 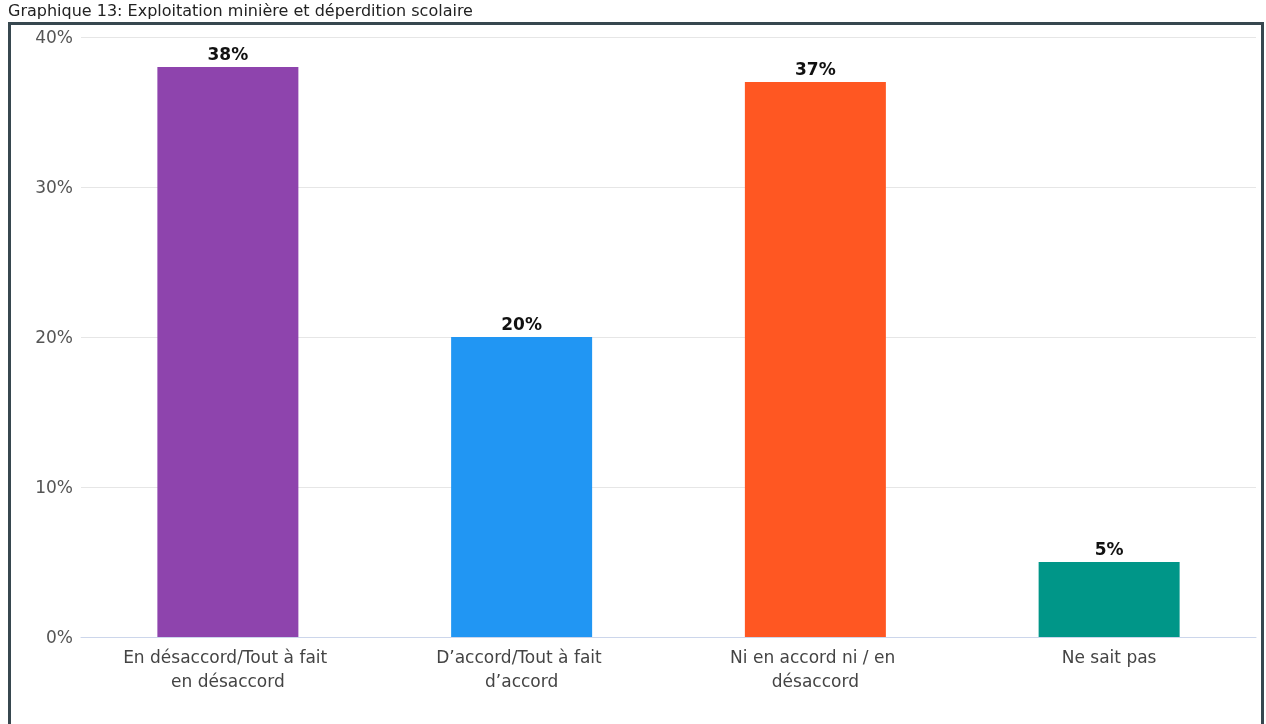 I want to click on y-tick-label: 20%, so click(x=54, y=337).